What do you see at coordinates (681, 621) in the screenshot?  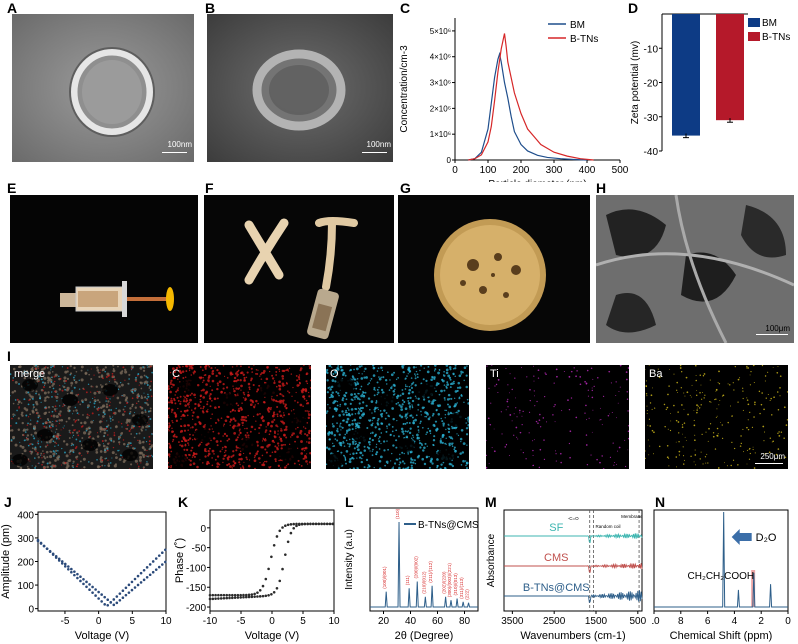 I see `n-x-tick-label: 8` at bounding box center [681, 621].